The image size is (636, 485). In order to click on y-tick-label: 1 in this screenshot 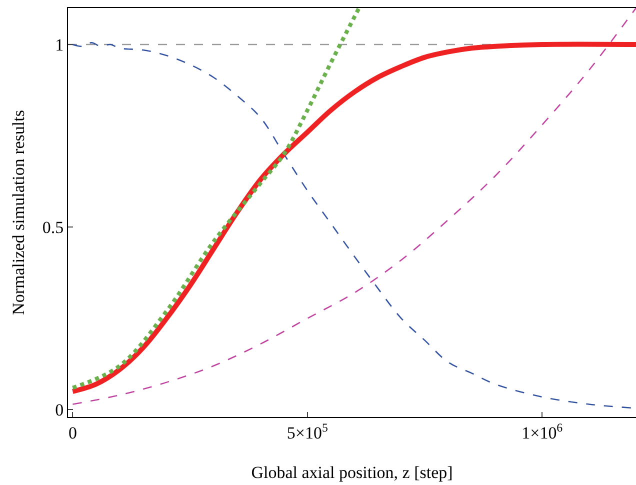, I will do `click(59, 44)`.